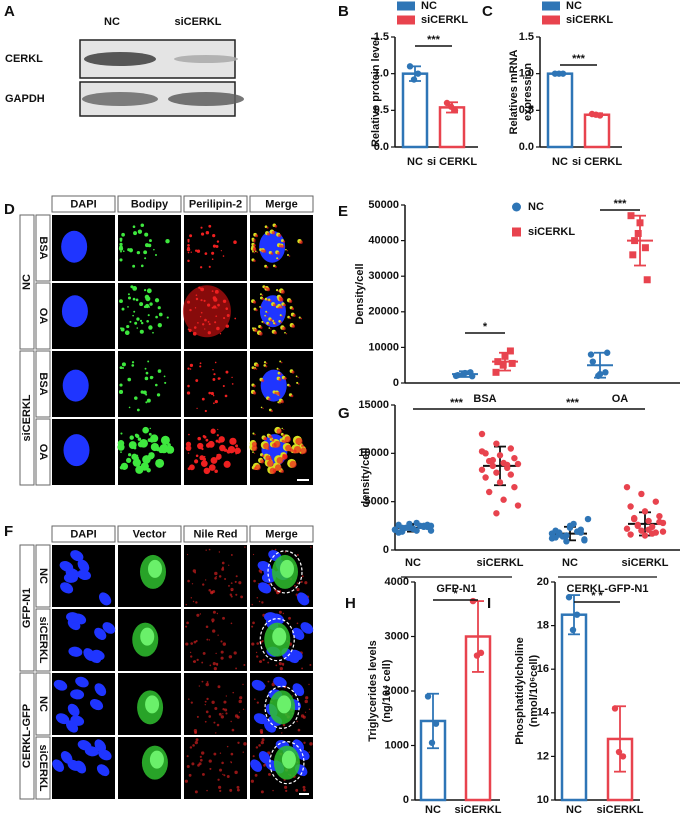 This screenshot has height=817, width=691. What do you see at coordinates (150, 204) in the screenshot?
I see `column-header: Bodipy` at bounding box center [150, 204].